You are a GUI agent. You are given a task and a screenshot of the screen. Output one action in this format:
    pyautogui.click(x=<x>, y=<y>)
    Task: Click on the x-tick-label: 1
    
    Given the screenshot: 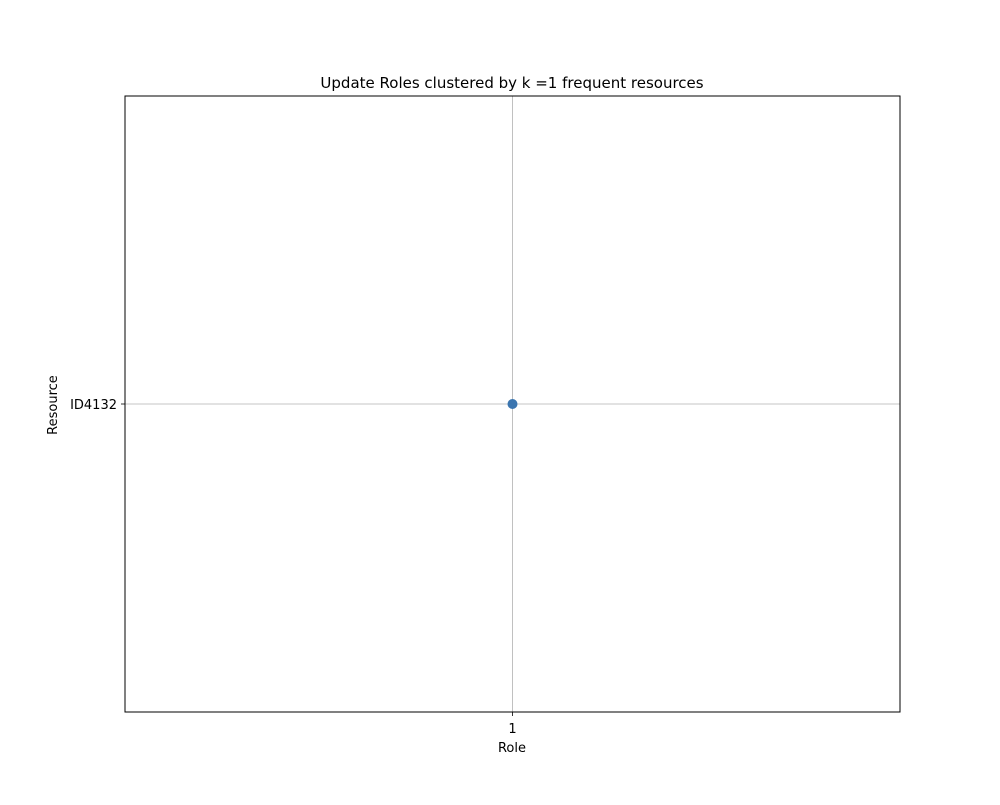 What is the action you would take?
    pyautogui.click(x=512, y=729)
    